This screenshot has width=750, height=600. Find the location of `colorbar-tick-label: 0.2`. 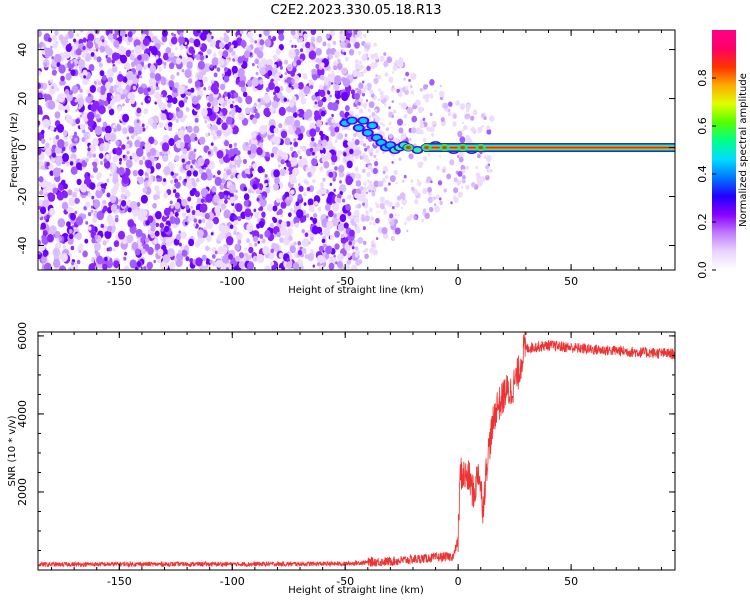

colorbar-tick-label: 0.2 is located at coordinates (702, 222).